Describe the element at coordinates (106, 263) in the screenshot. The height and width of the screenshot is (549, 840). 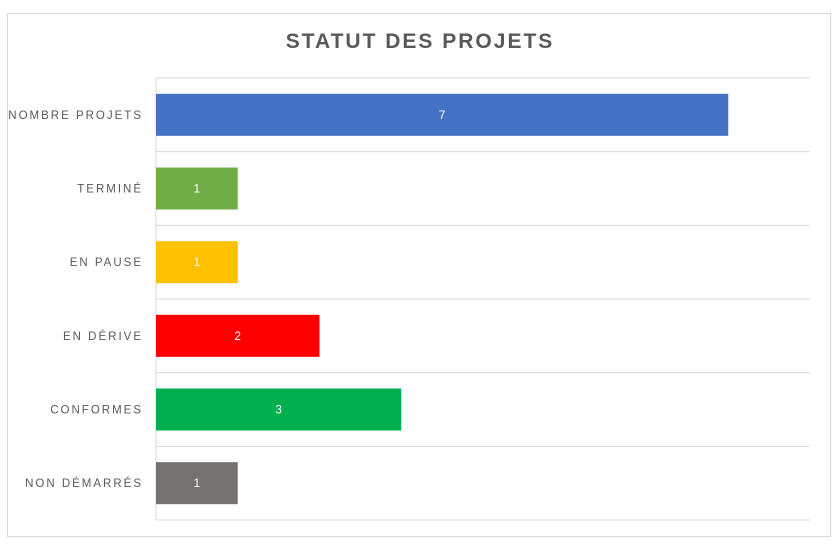
I see `category-label: EN PAUSE` at that location.